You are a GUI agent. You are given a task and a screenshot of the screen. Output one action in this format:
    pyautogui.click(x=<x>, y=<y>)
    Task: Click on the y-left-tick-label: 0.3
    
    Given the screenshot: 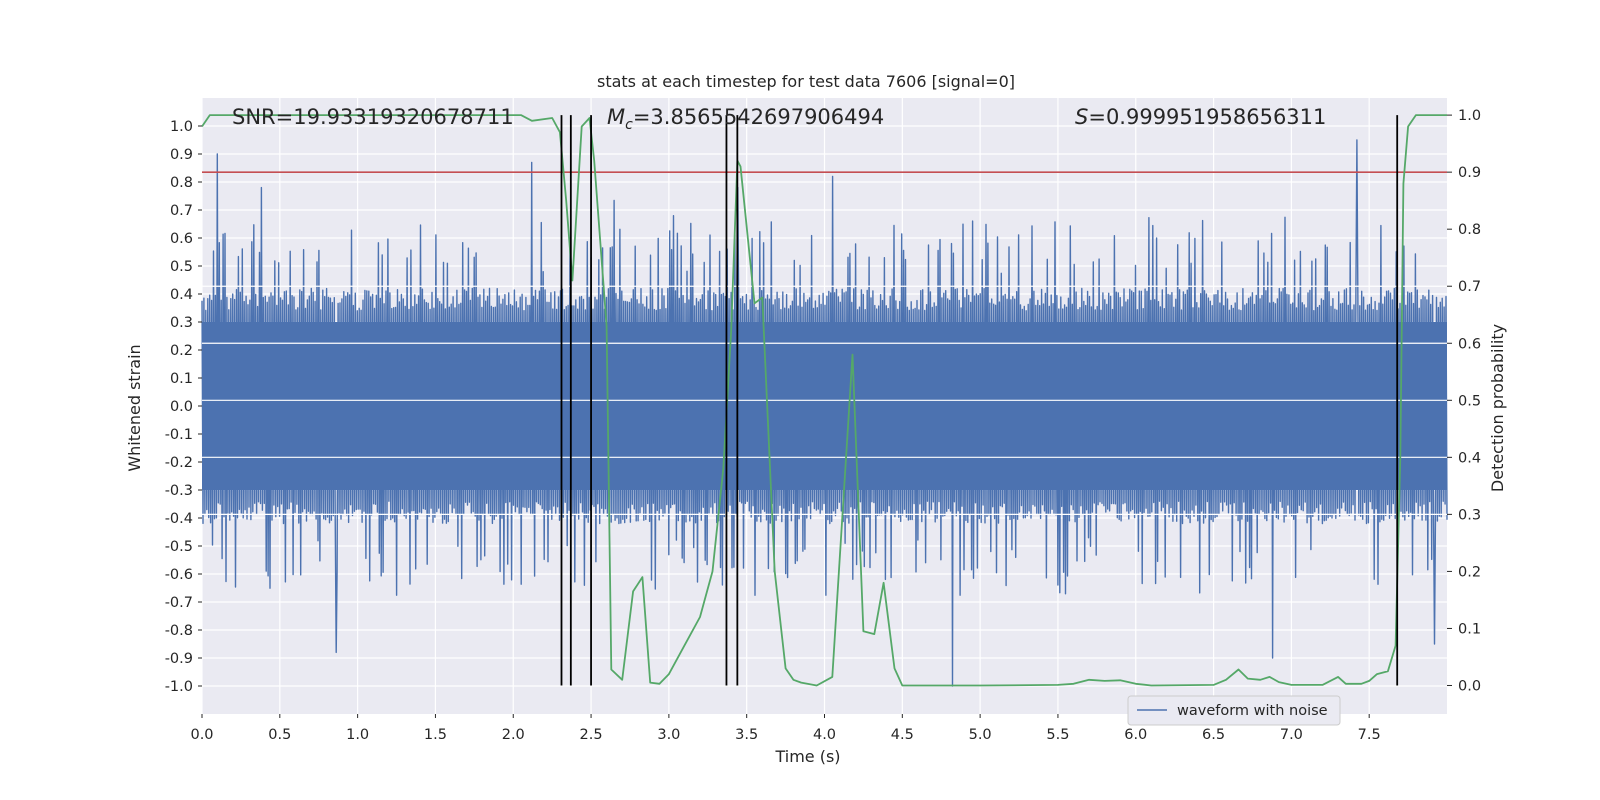 What is the action you would take?
    pyautogui.click(x=181, y=323)
    